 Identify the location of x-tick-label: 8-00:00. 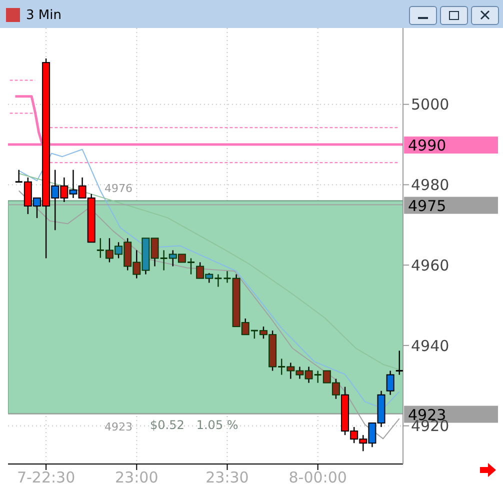
(317, 477).